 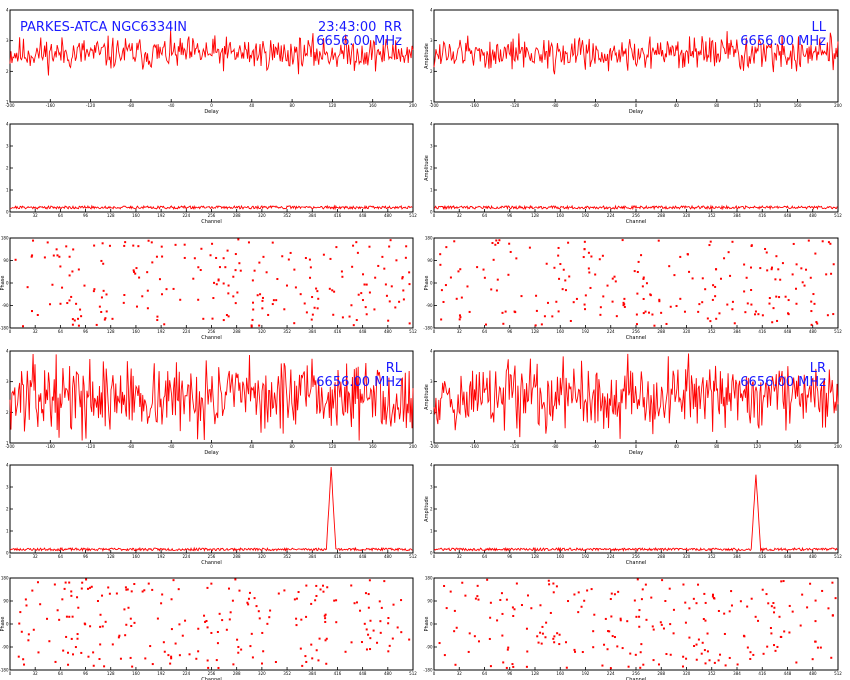 What do you see at coordinates (717, 446) in the screenshot?
I see `x-tick-label: 80` at bounding box center [717, 446].